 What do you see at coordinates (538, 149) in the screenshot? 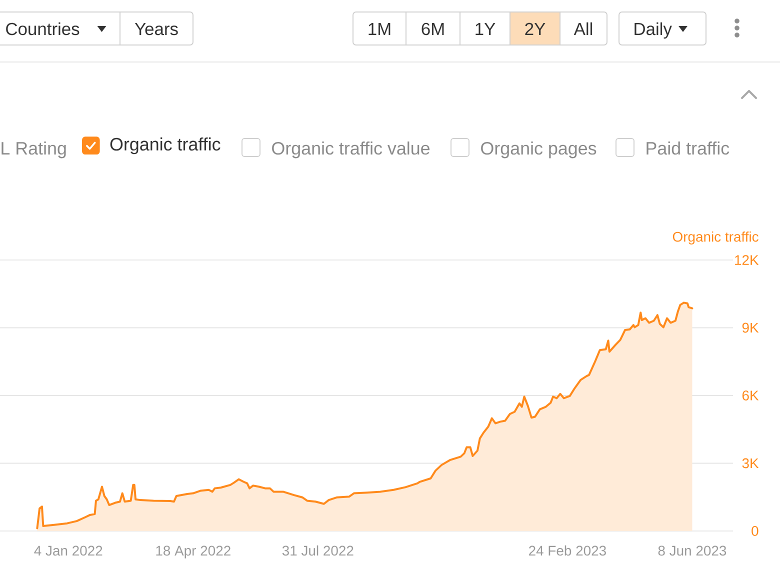
I see `text: Organic pages` at bounding box center [538, 149].